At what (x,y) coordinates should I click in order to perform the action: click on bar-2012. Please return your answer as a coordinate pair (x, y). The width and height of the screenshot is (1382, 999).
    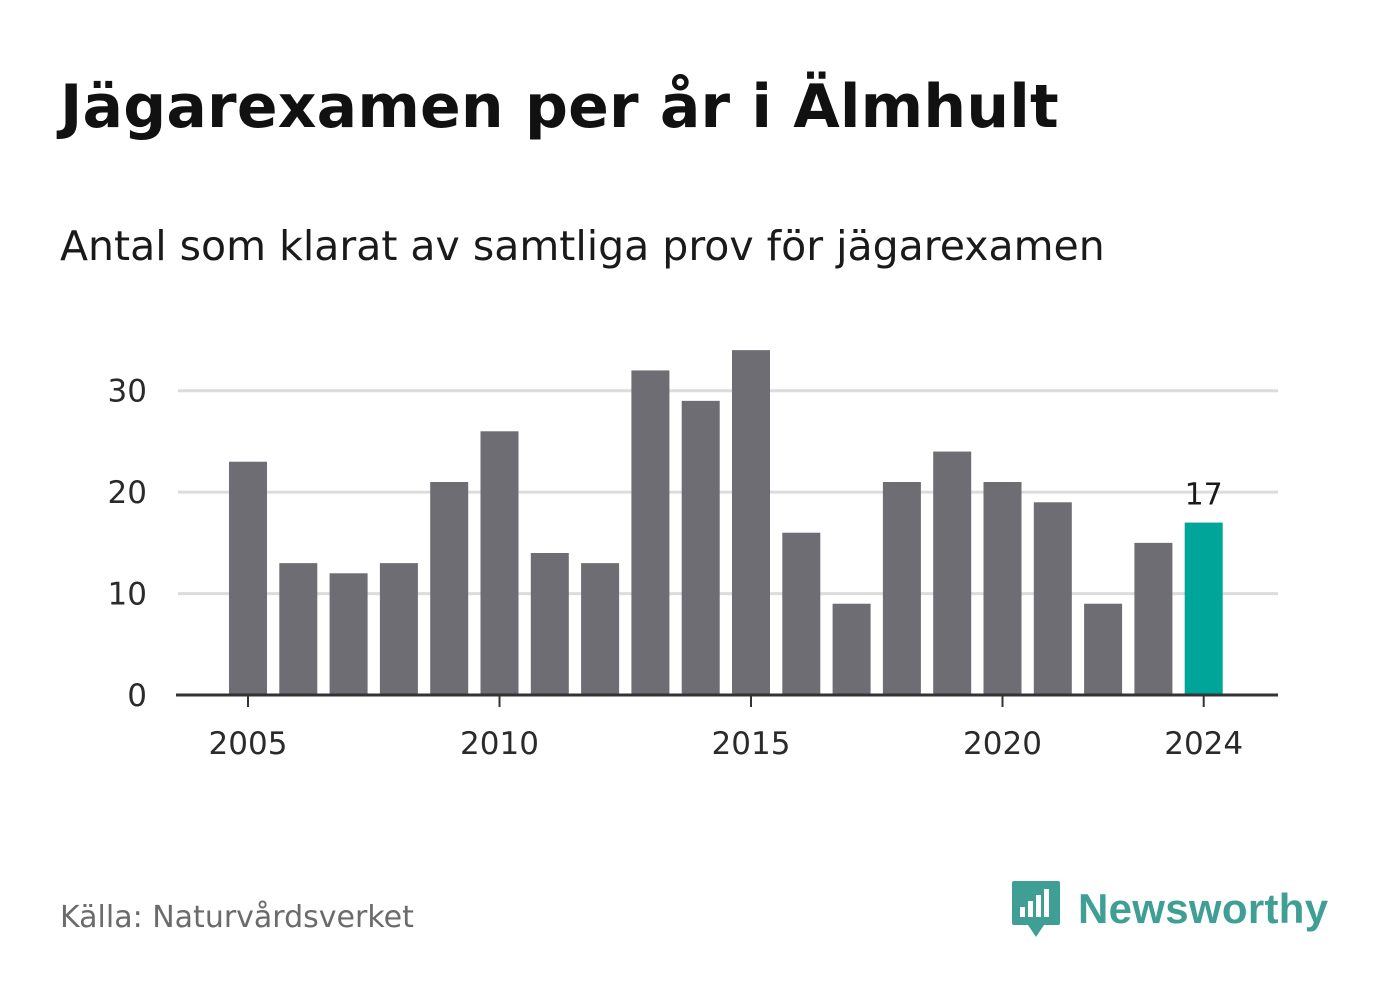
    Looking at the image, I should click on (600, 629).